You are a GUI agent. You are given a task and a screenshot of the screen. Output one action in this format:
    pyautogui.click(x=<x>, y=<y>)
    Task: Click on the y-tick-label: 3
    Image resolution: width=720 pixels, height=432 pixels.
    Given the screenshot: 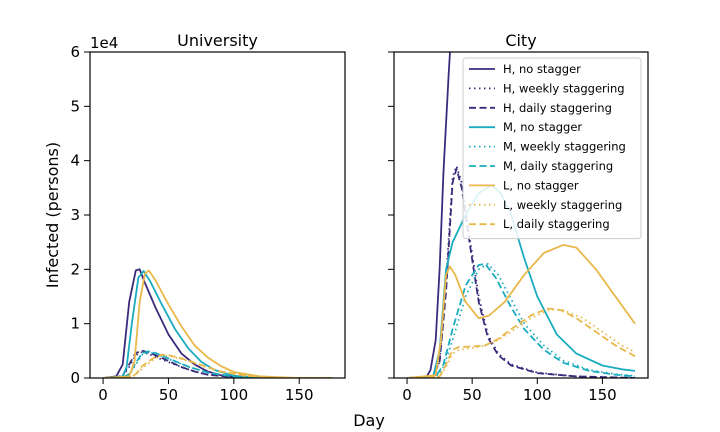 What is the action you would take?
    pyautogui.click(x=75, y=215)
    